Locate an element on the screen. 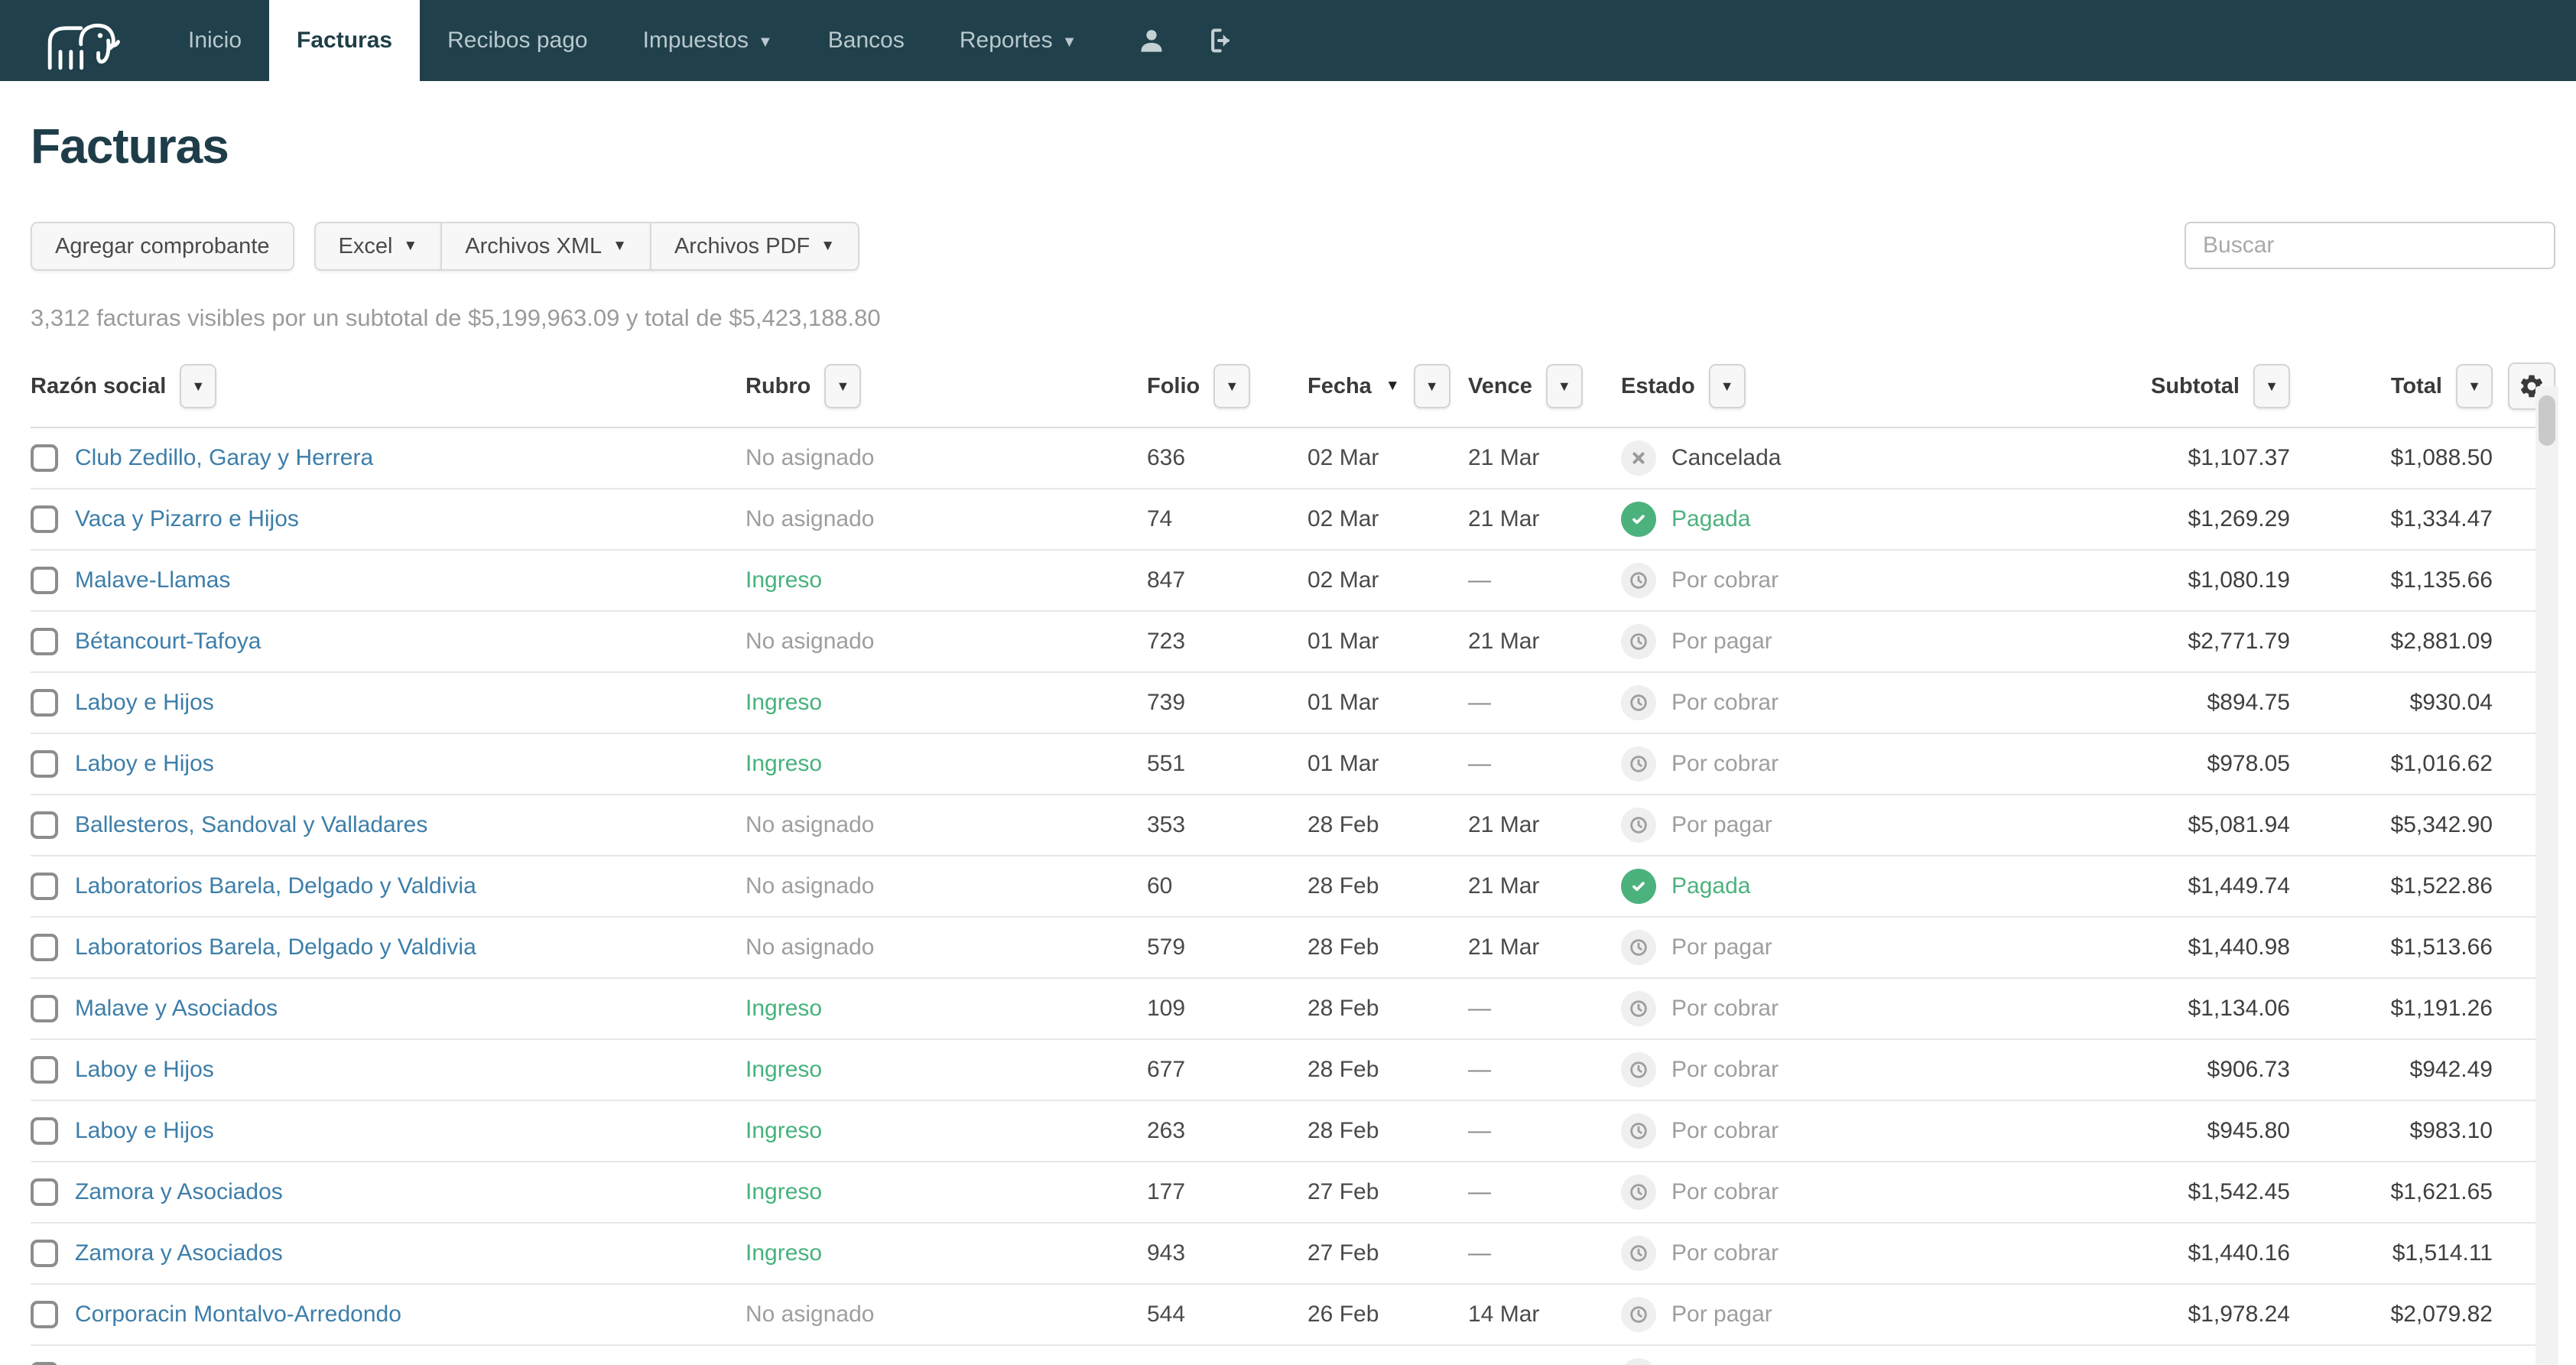 The height and width of the screenshot is (1365, 2576). pdf-dropdown-button: Archivos PDF ▼ is located at coordinates (755, 246).